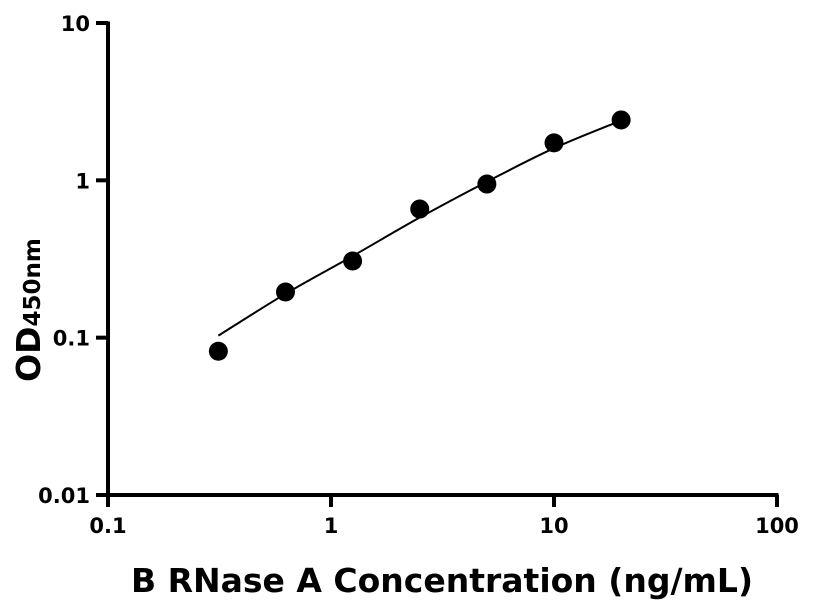 The width and height of the screenshot is (816, 616). Describe the element at coordinates (33, 282) in the screenshot. I see `y-axis-label-sub: 450nm` at that location.